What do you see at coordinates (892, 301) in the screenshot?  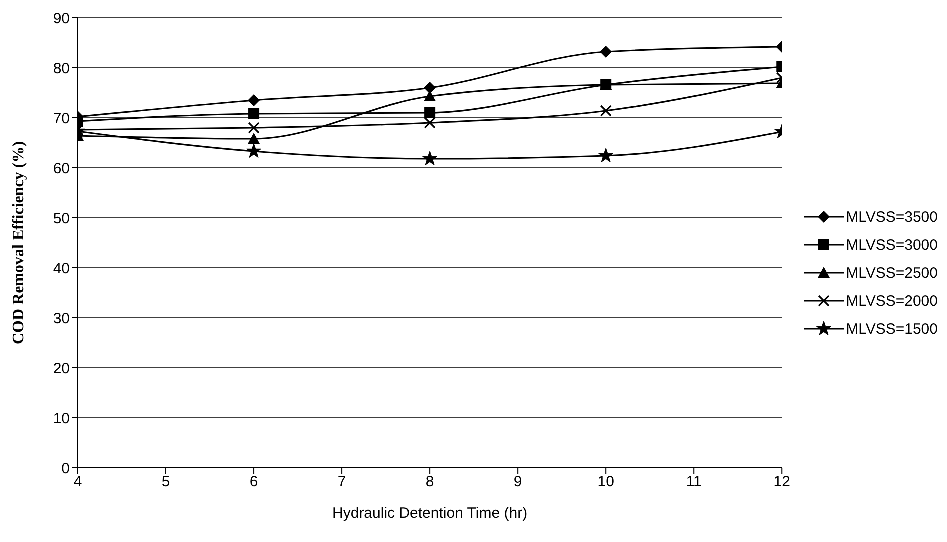 I see `legend-label: MLVSS=2000` at bounding box center [892, 301].